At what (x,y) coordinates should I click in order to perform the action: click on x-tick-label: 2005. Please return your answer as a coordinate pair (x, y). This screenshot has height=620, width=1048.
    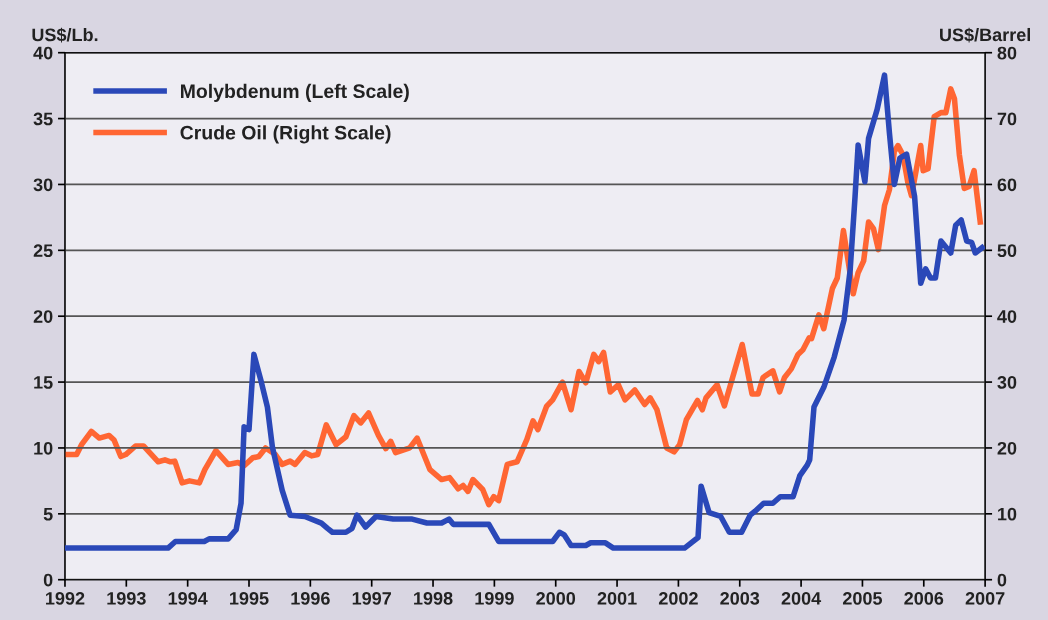
    Looking at the image, I should click on (862, 598).